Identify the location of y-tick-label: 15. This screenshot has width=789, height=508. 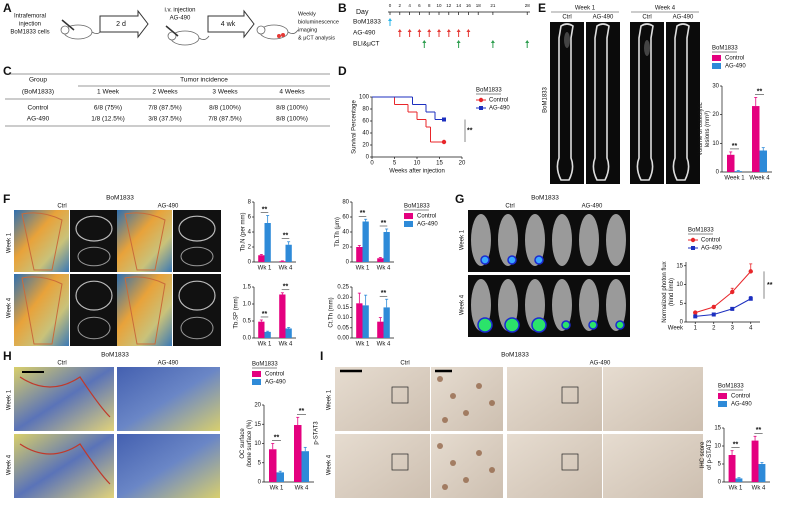
(717, 429).